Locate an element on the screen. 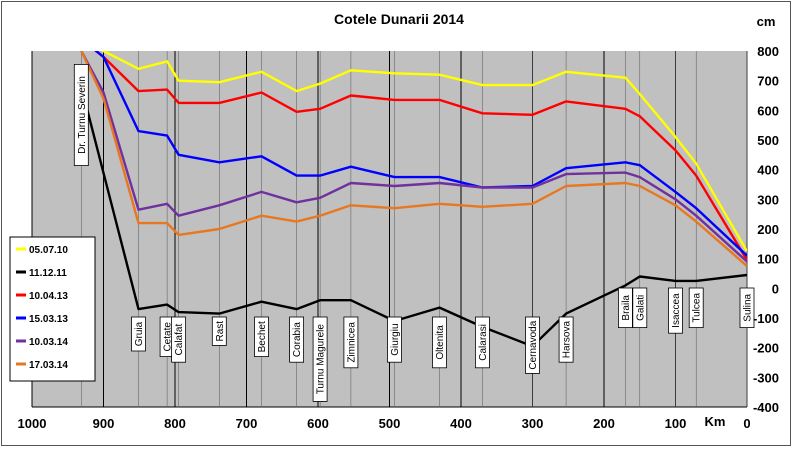 This screenshot has height=449, width=794. location-name-9: Giurgiu is located at coordinates (395, 339).